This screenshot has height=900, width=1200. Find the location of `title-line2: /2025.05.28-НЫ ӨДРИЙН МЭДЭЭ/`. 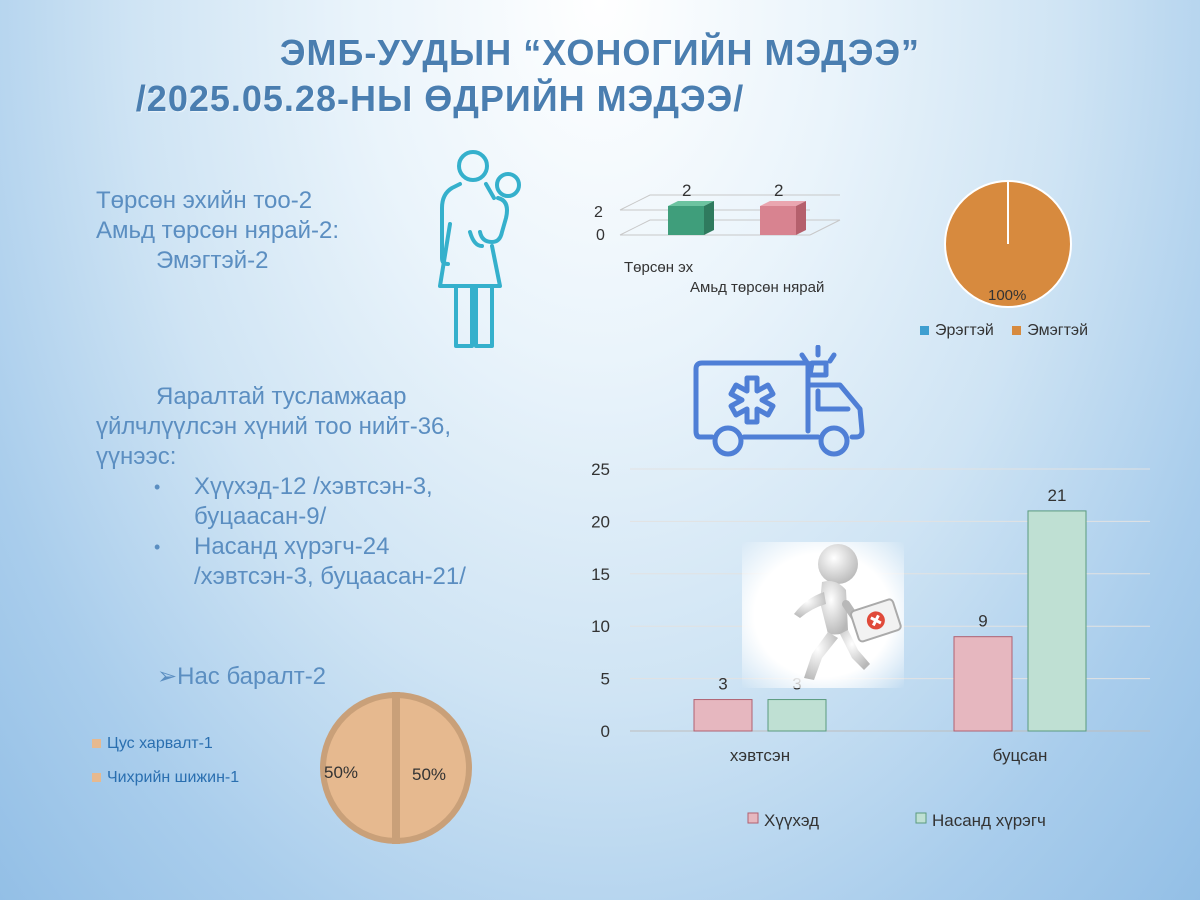

title-line2: /2025.05.28-НЫ ӨДРИЙН МЭДЭЭ/ is located at coordinates (440, 98).